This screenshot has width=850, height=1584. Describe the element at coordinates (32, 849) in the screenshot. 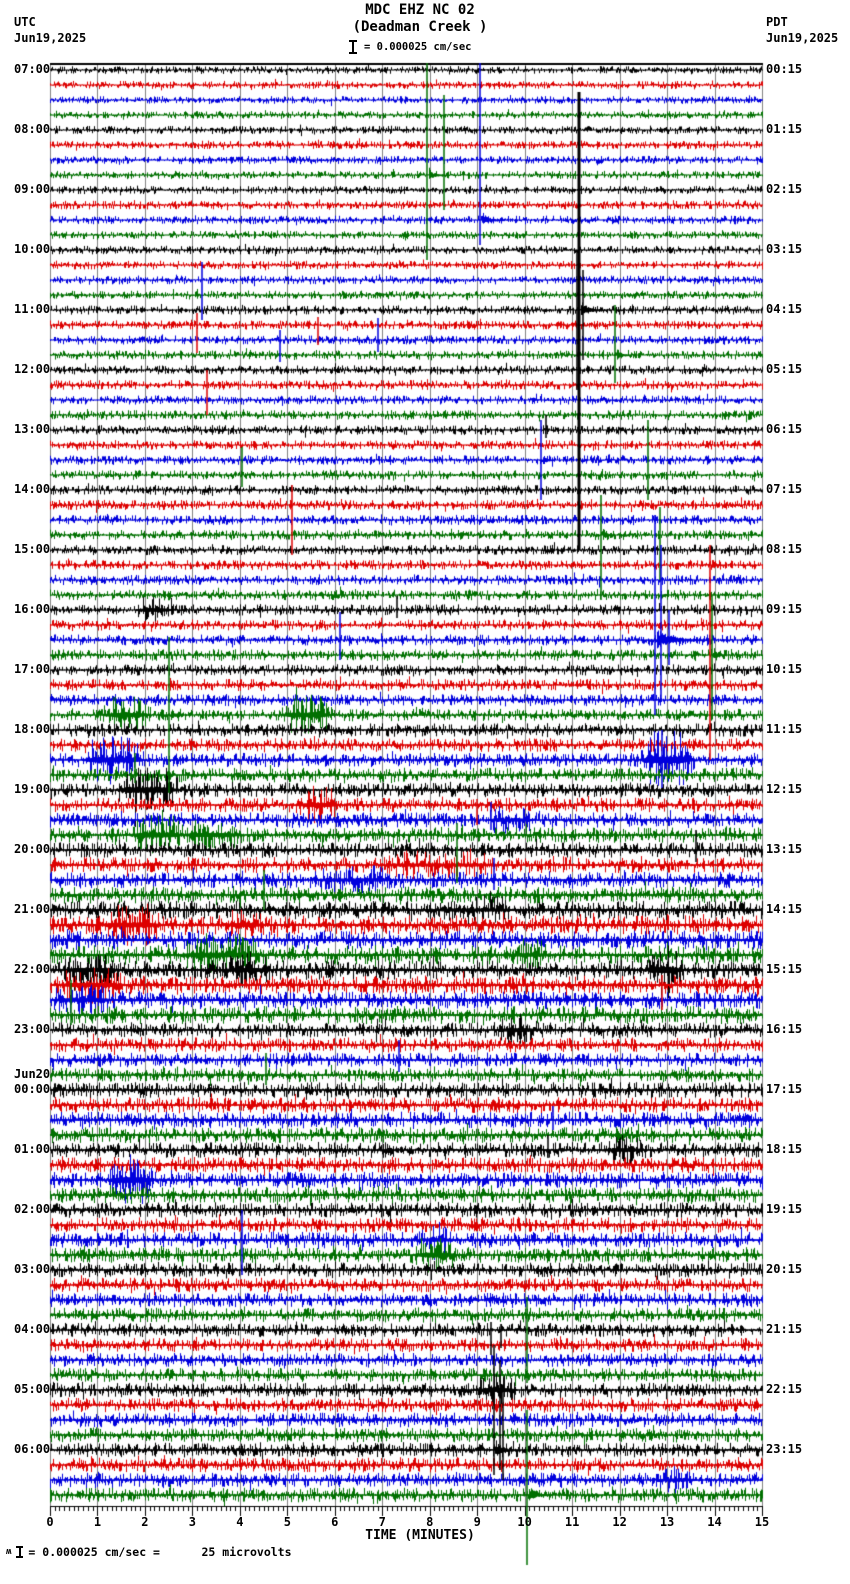

I see `utc-time-label: 20:00` at that location.